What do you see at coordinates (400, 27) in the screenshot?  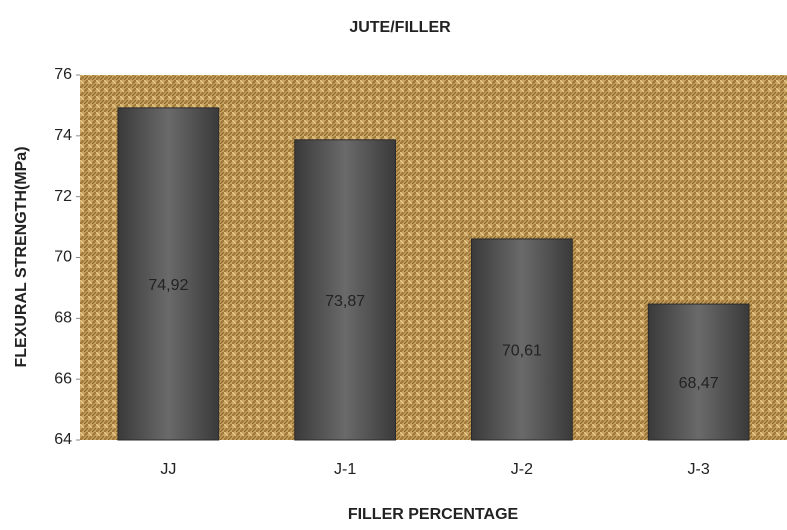 I see `chart-title: JUTE/FILLER` at bounding box center [400, 27].